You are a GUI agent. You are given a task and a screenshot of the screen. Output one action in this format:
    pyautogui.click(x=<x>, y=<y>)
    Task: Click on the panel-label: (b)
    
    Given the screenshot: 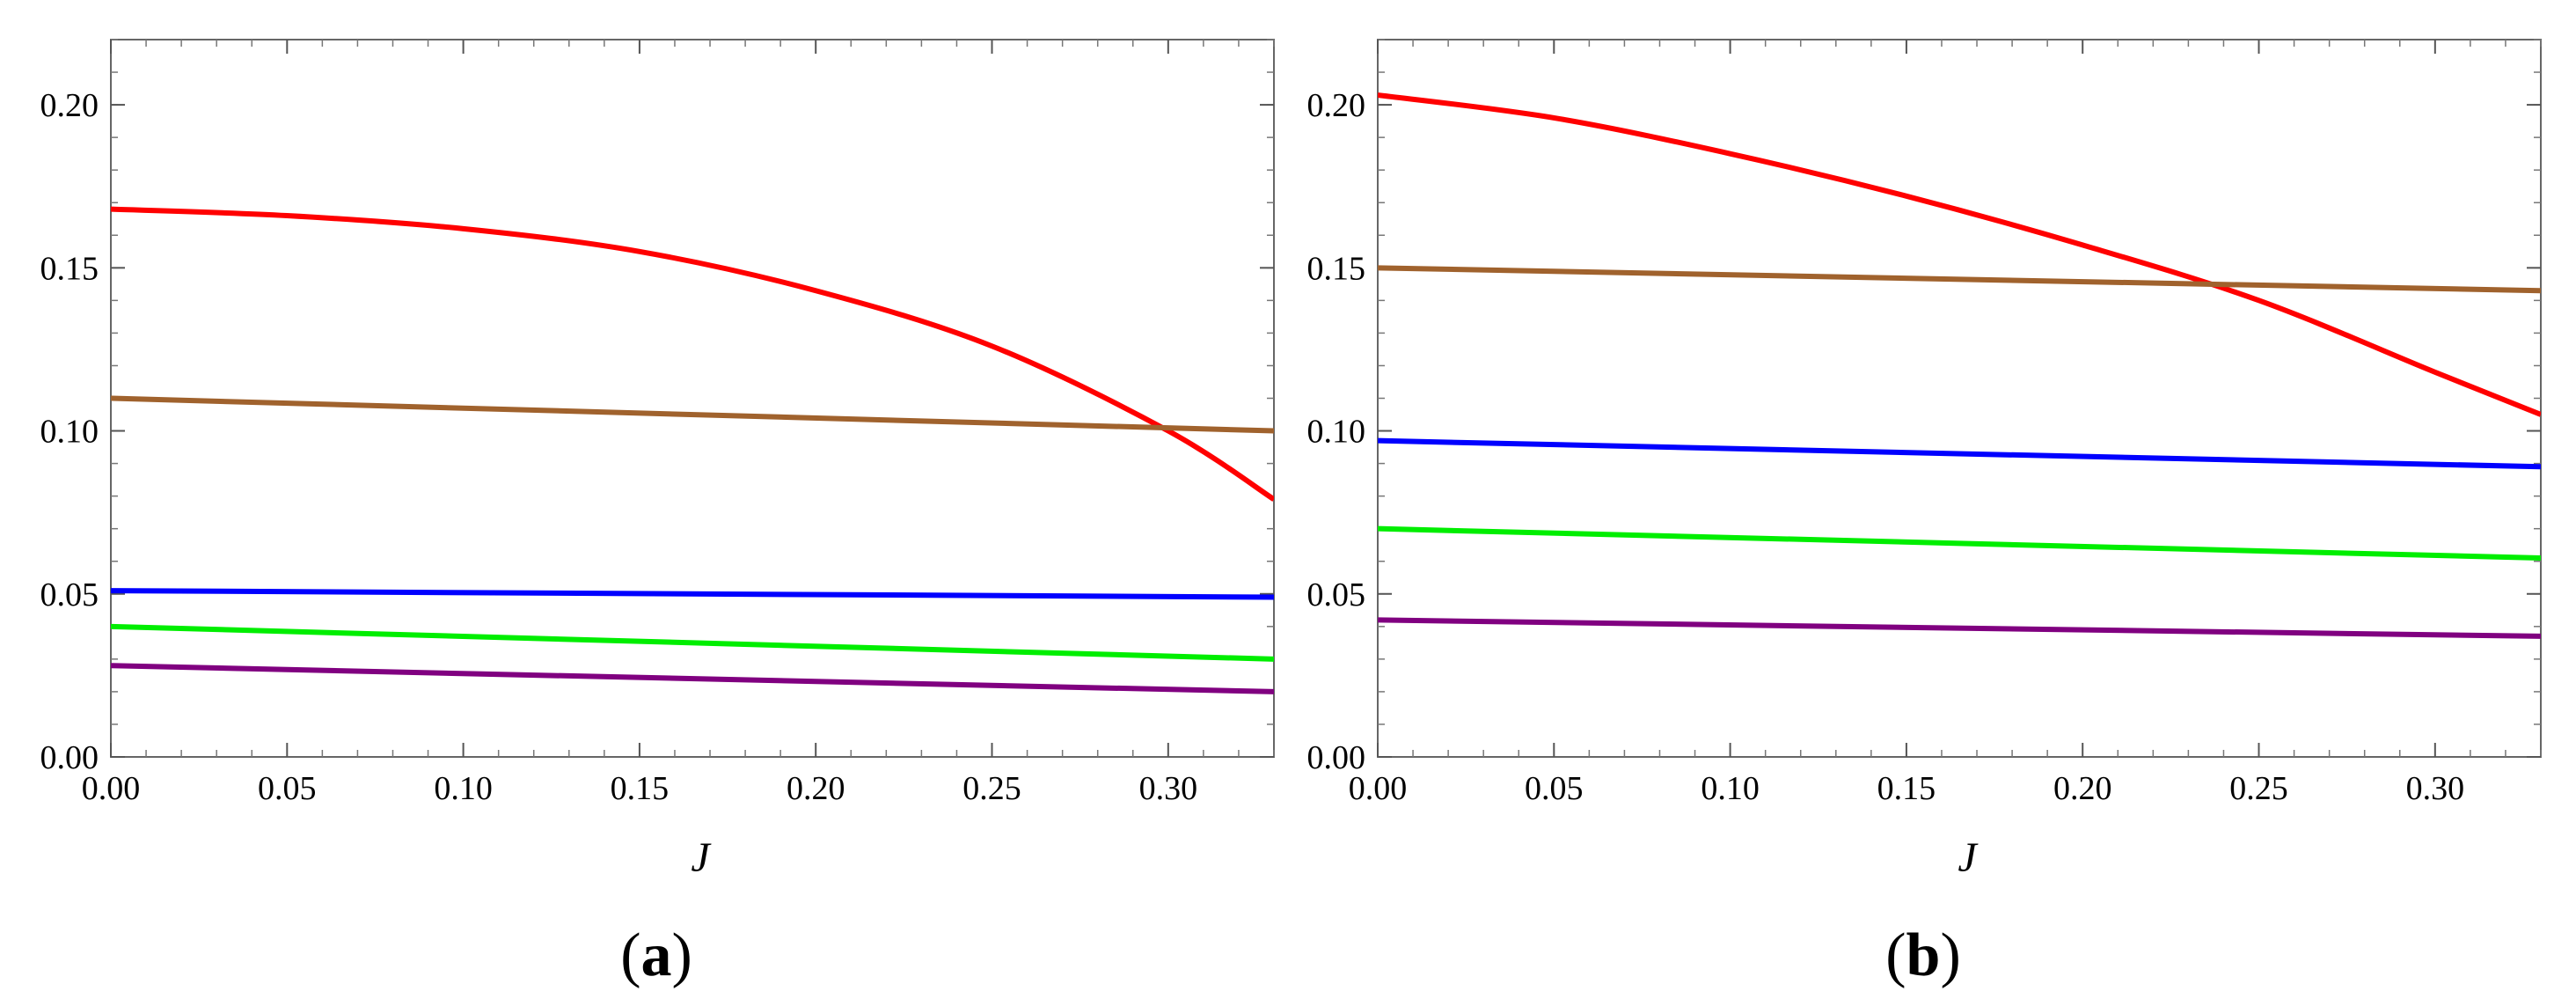 What is the action you would take?
    pyautogui.click(x=1923, y=955)
    